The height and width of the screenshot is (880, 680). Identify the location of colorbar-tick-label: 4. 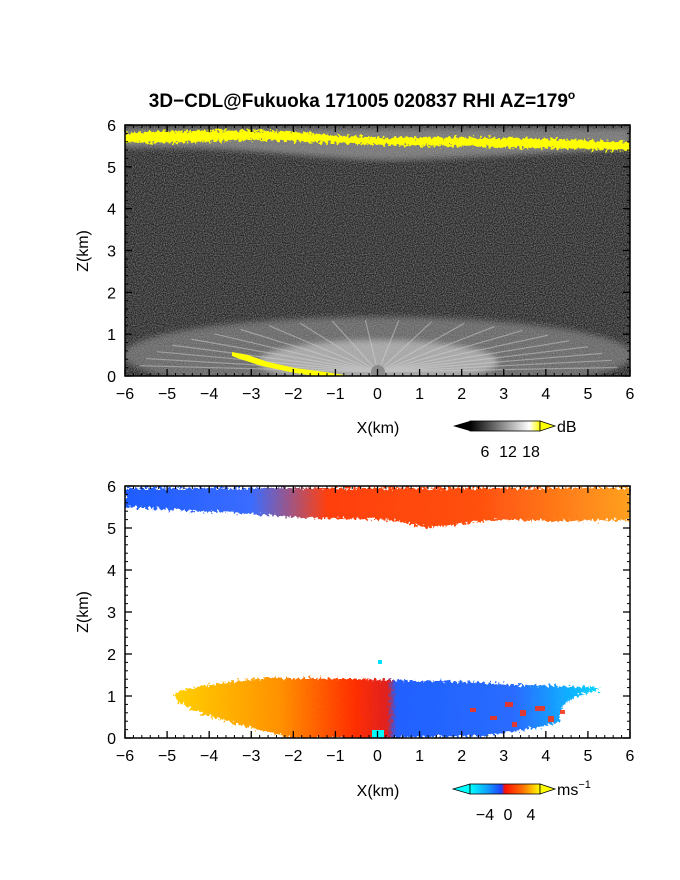
(531, 815).